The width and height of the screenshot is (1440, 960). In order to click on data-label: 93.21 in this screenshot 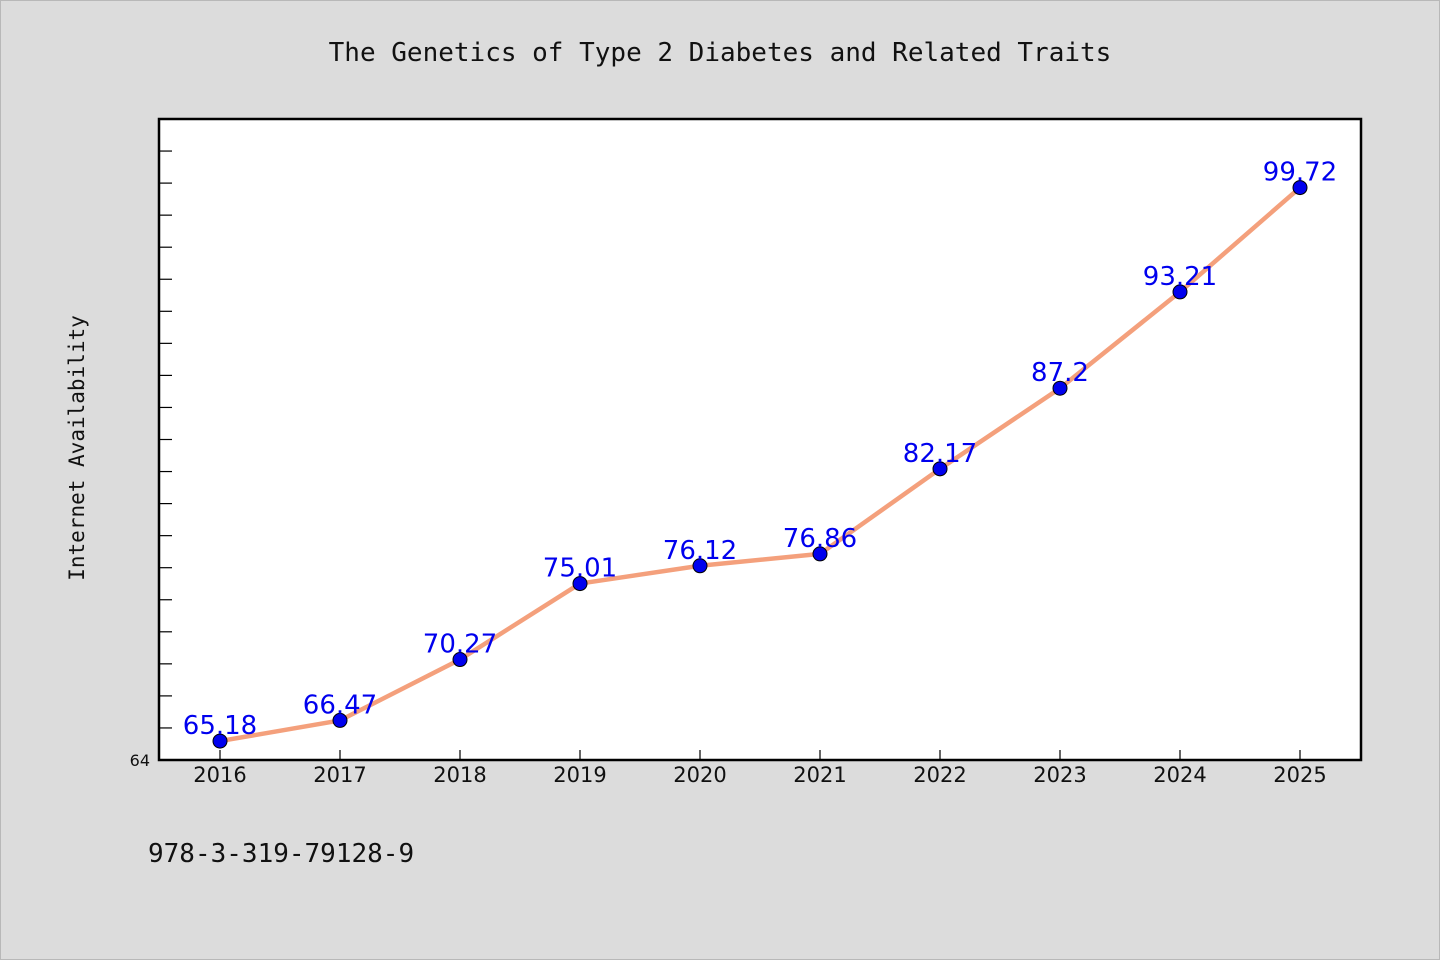, I will do `click(1180, 277)`.